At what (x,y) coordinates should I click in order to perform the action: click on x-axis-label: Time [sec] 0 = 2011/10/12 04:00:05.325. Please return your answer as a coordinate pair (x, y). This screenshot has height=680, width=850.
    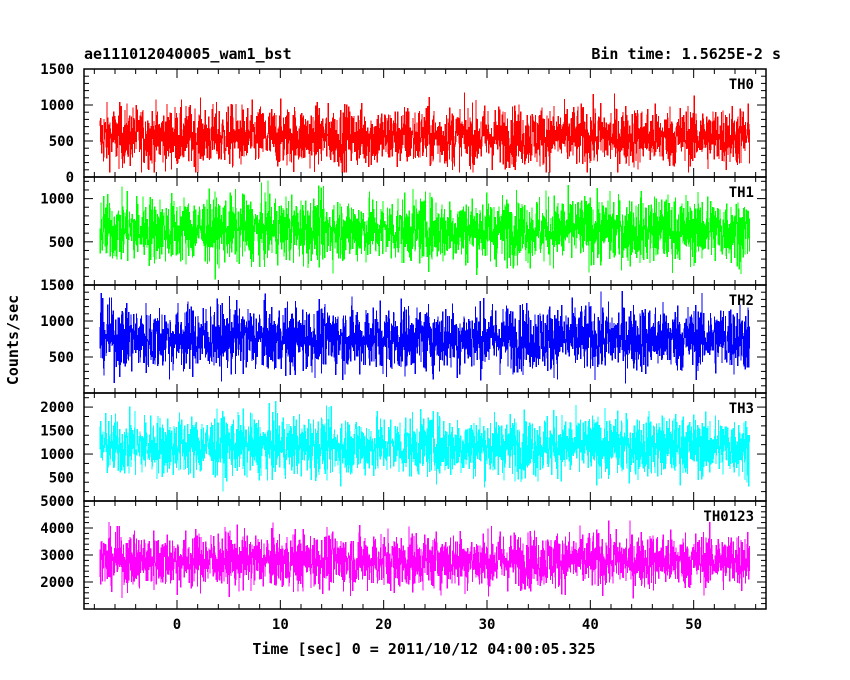
    Looking at the image, I should click on (423, 649).